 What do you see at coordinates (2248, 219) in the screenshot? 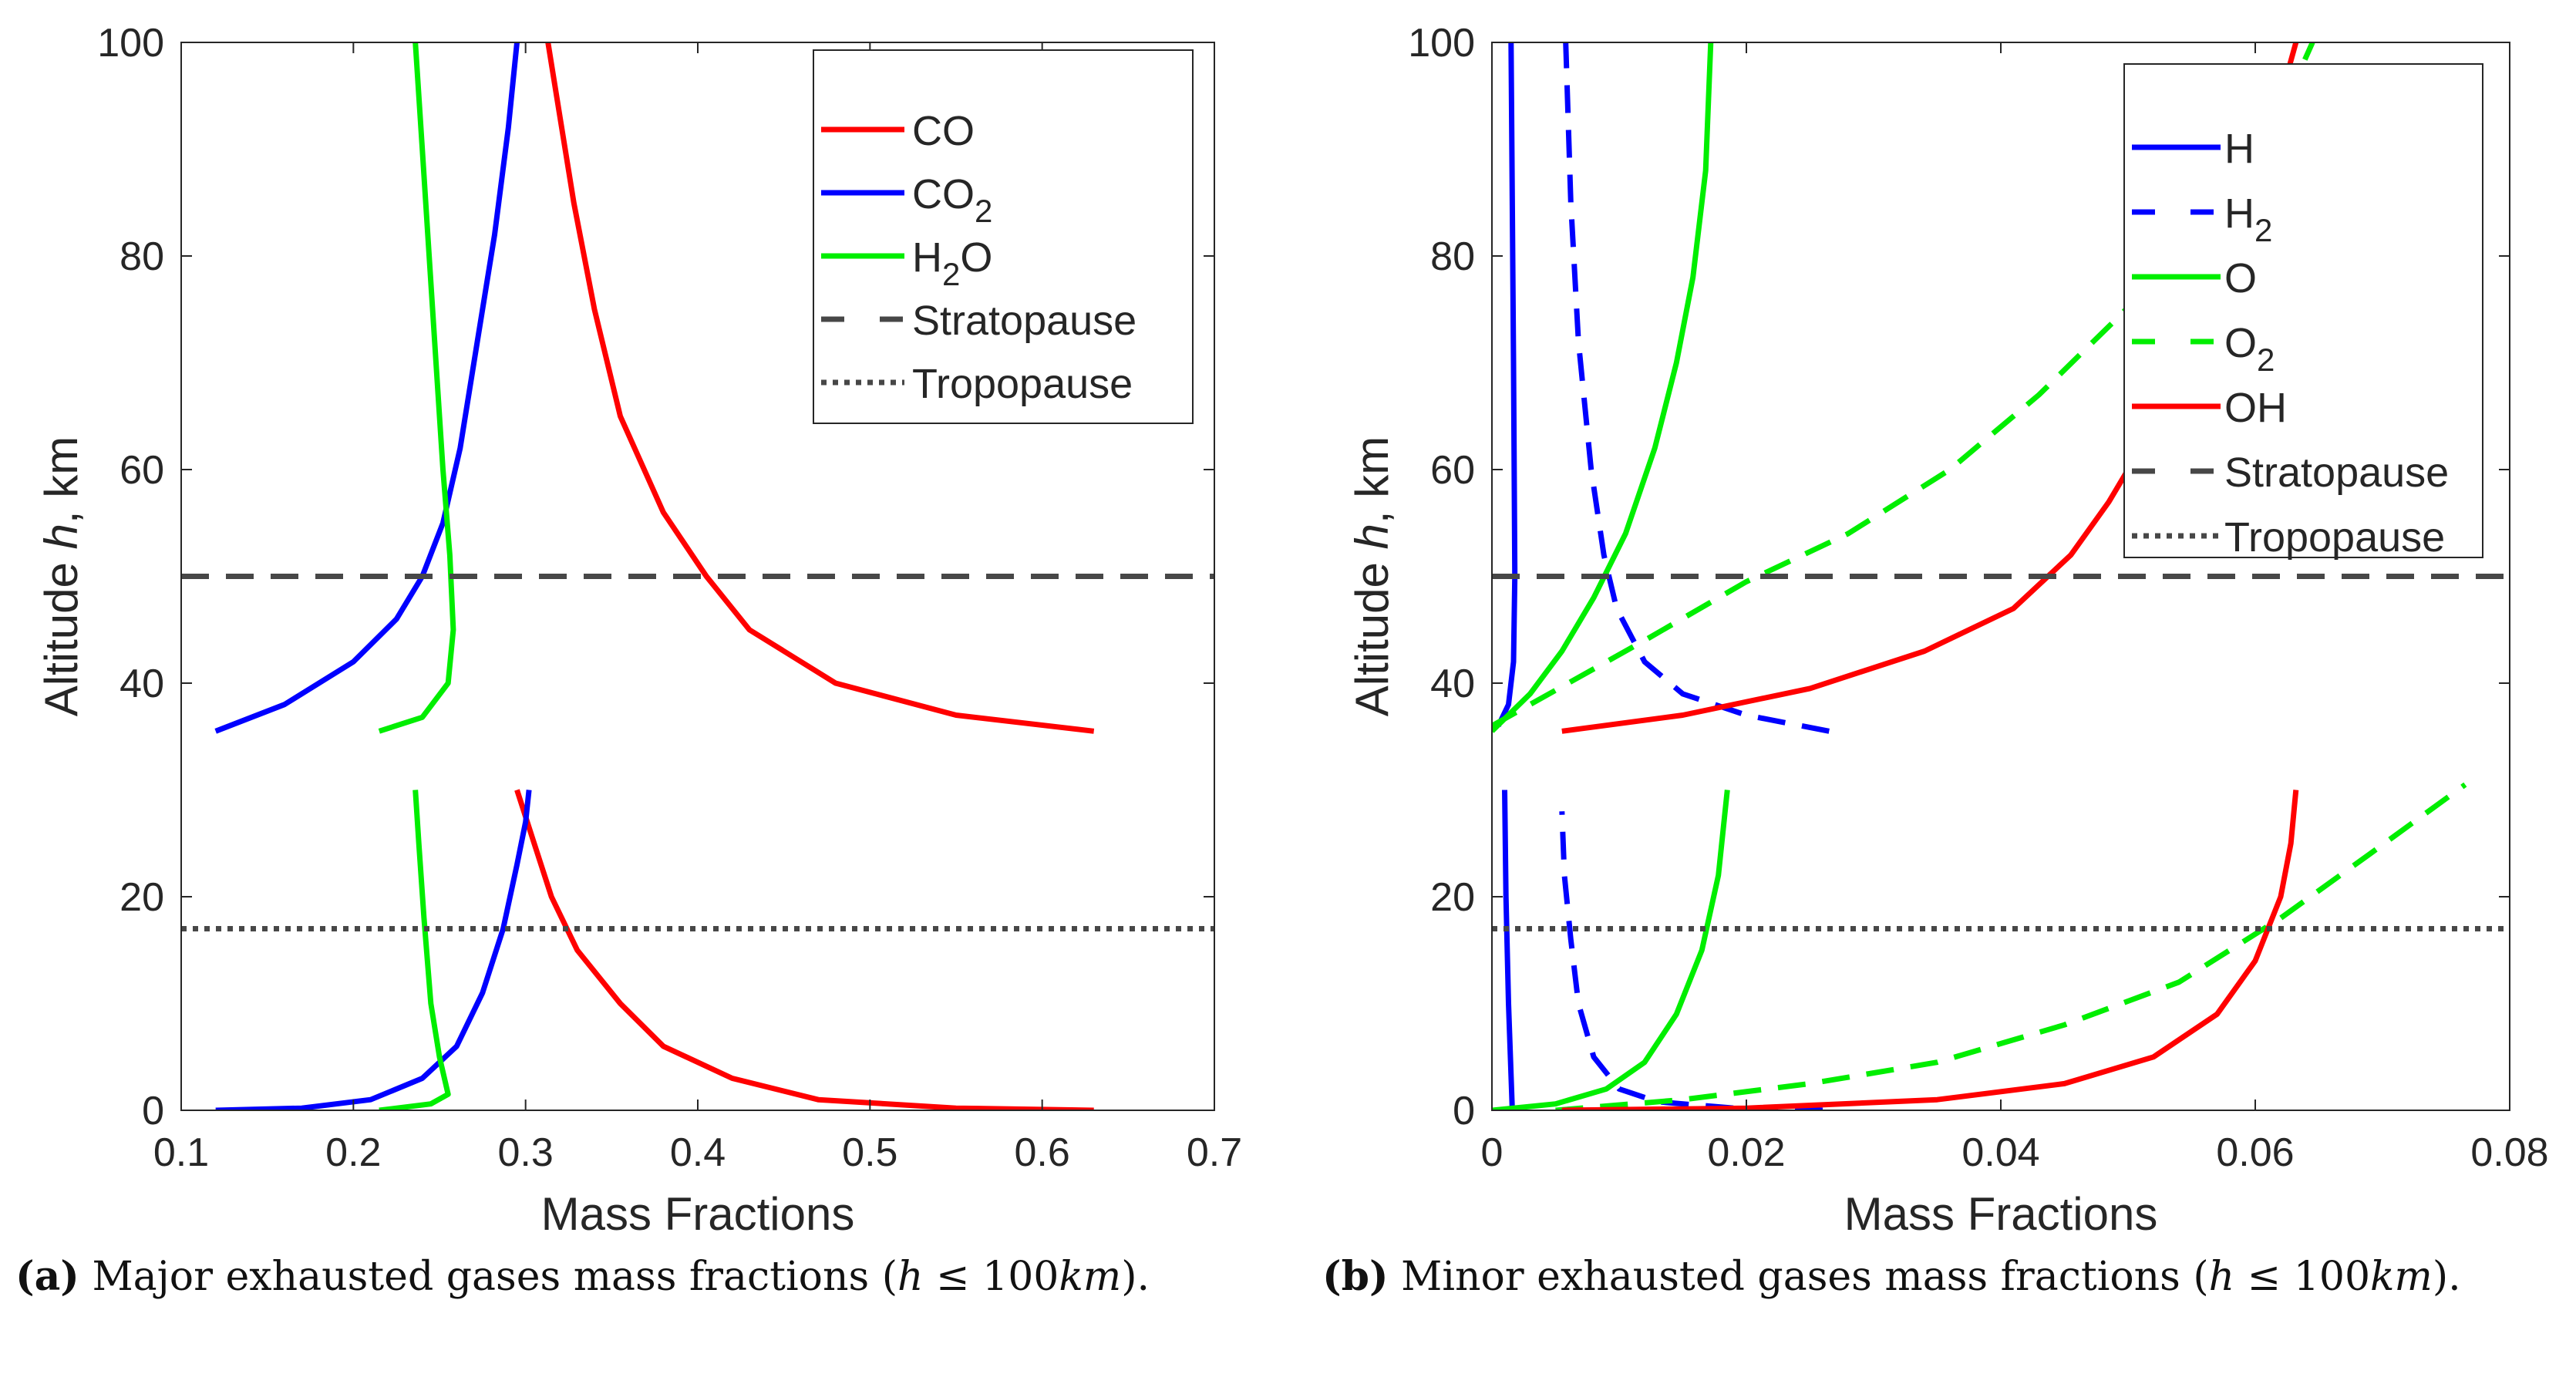
I see `legend-label-h2: H2` at bounding box center [2248, 219].